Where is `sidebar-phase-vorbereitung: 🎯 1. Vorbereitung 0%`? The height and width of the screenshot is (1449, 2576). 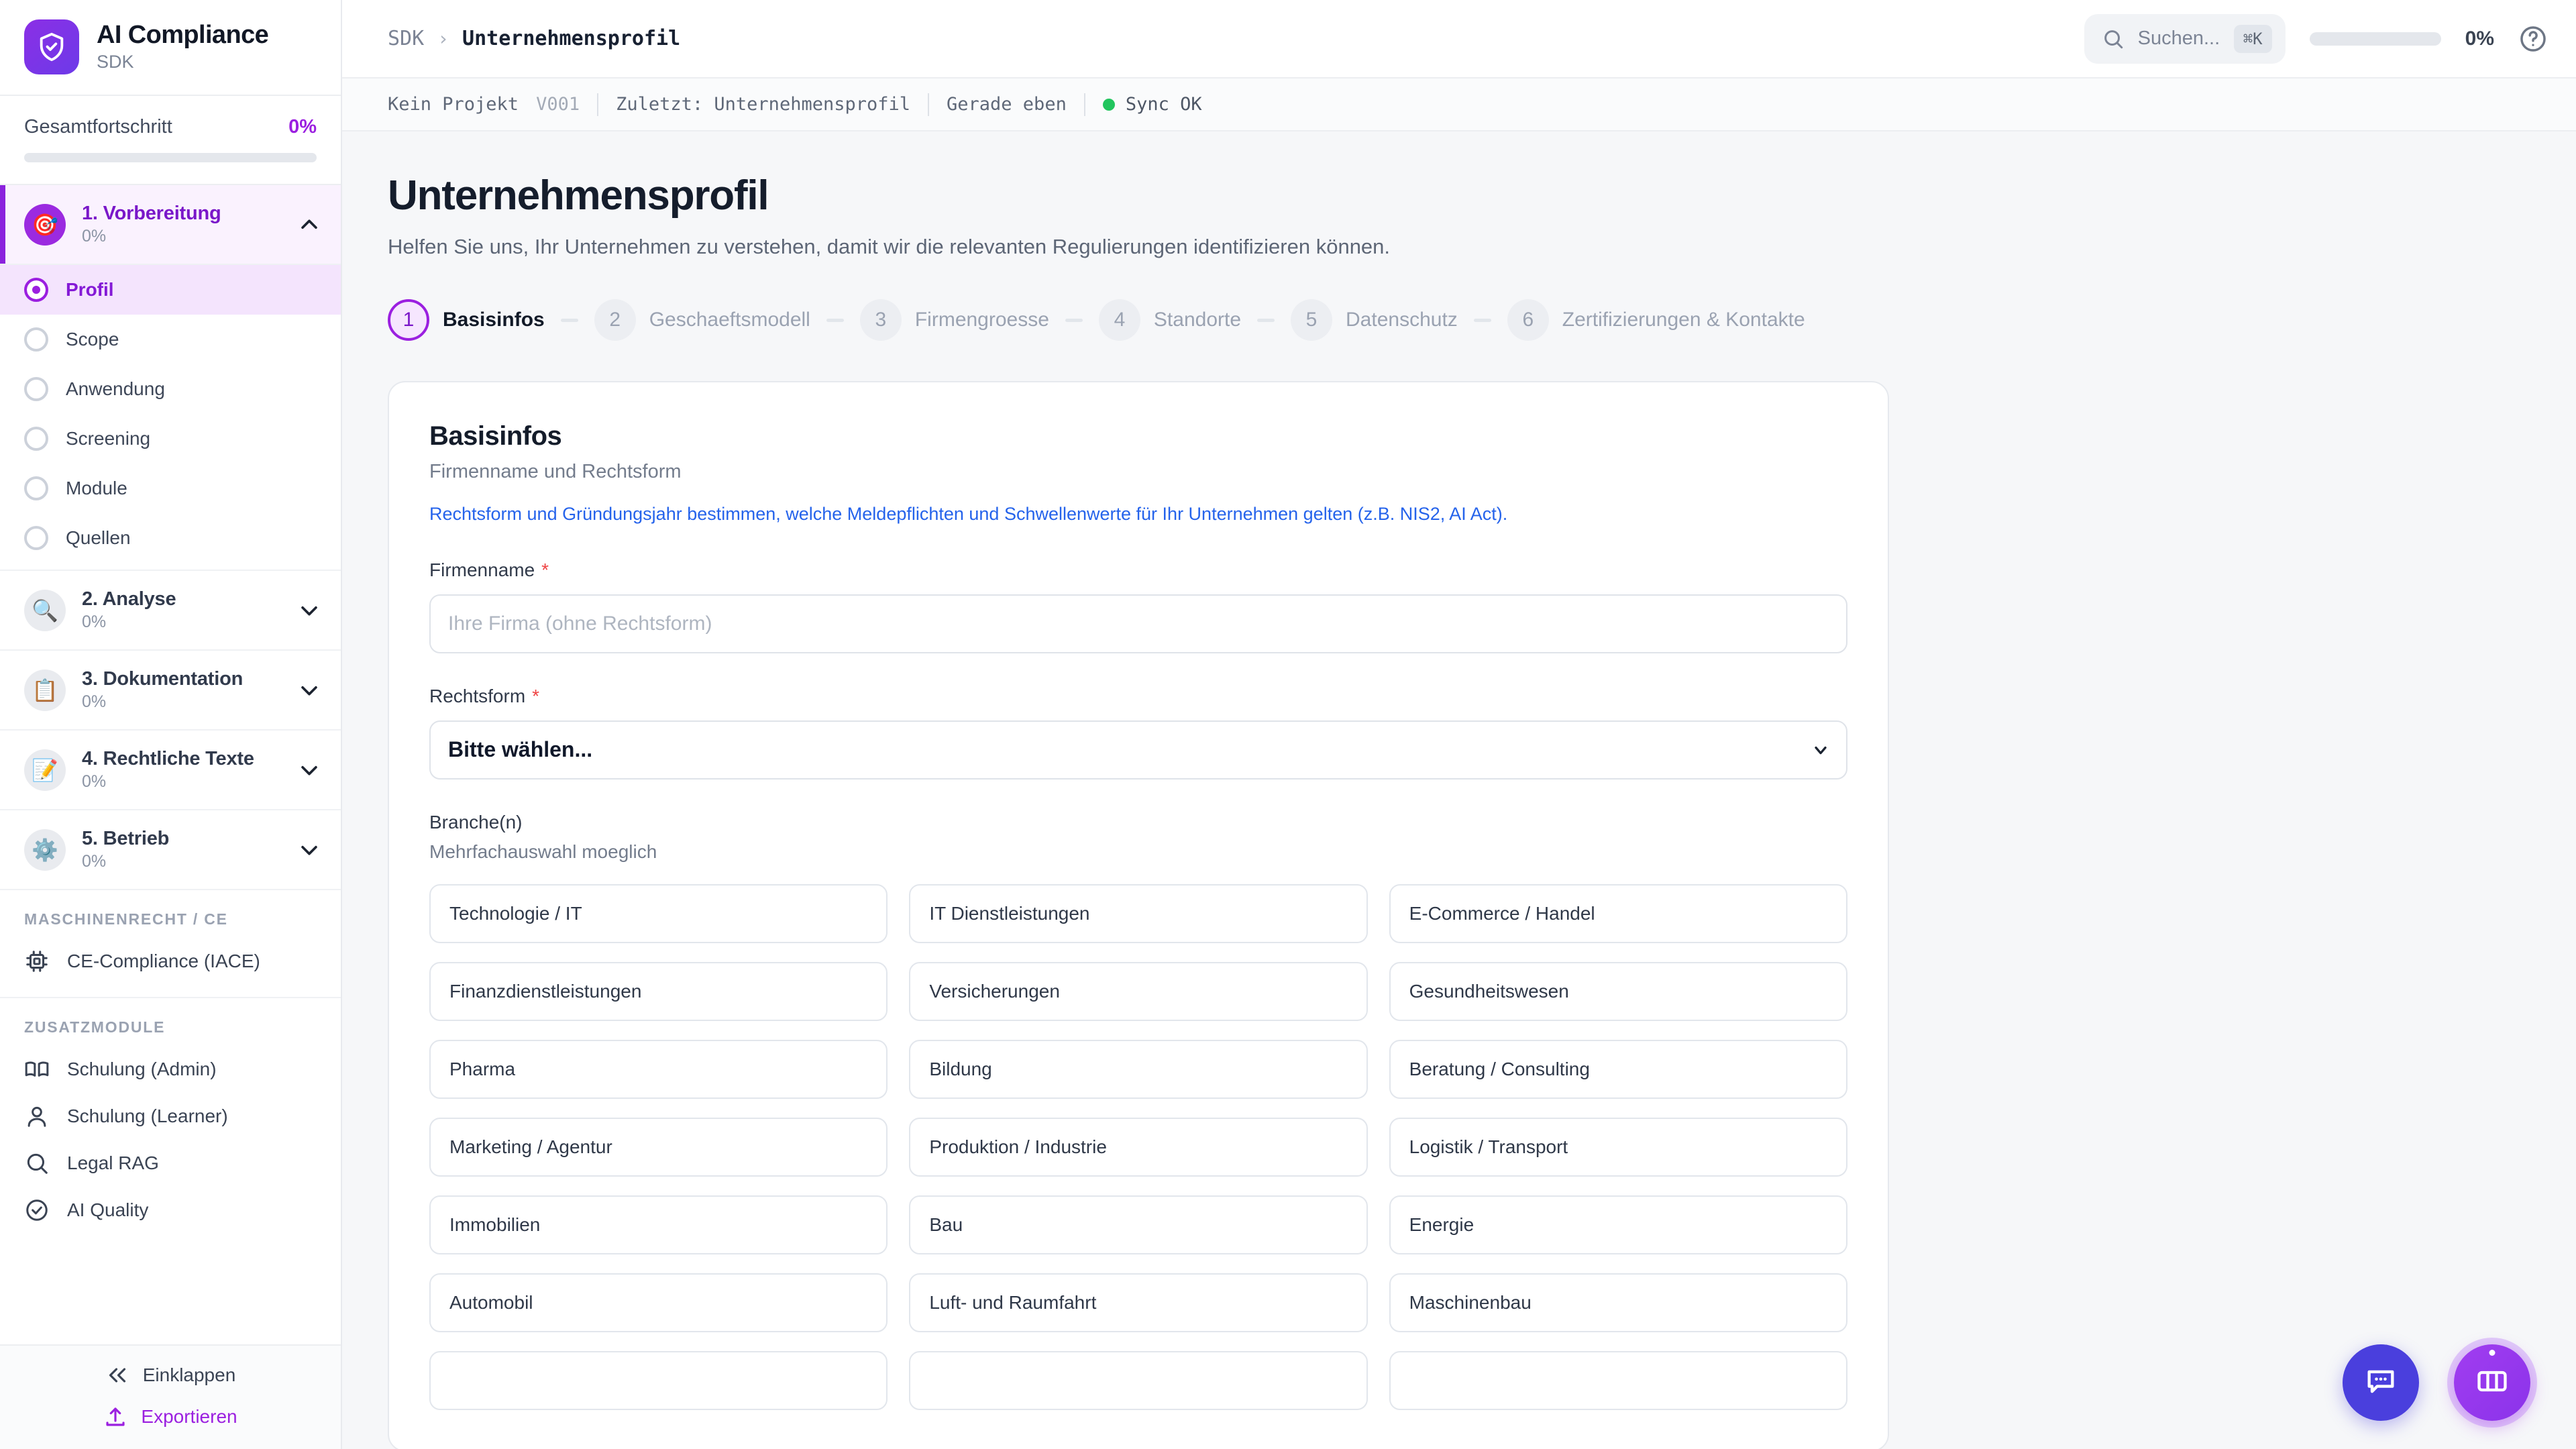
sidebar-phase-vorbereitung: 🎯 1. Vorbereitung 0% is located at coordinates (170, 225).